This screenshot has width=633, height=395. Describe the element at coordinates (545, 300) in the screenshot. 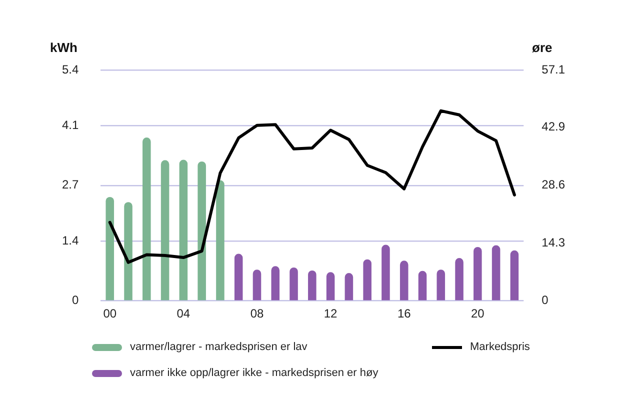

I see `y2-tick-label: 0` at that location.